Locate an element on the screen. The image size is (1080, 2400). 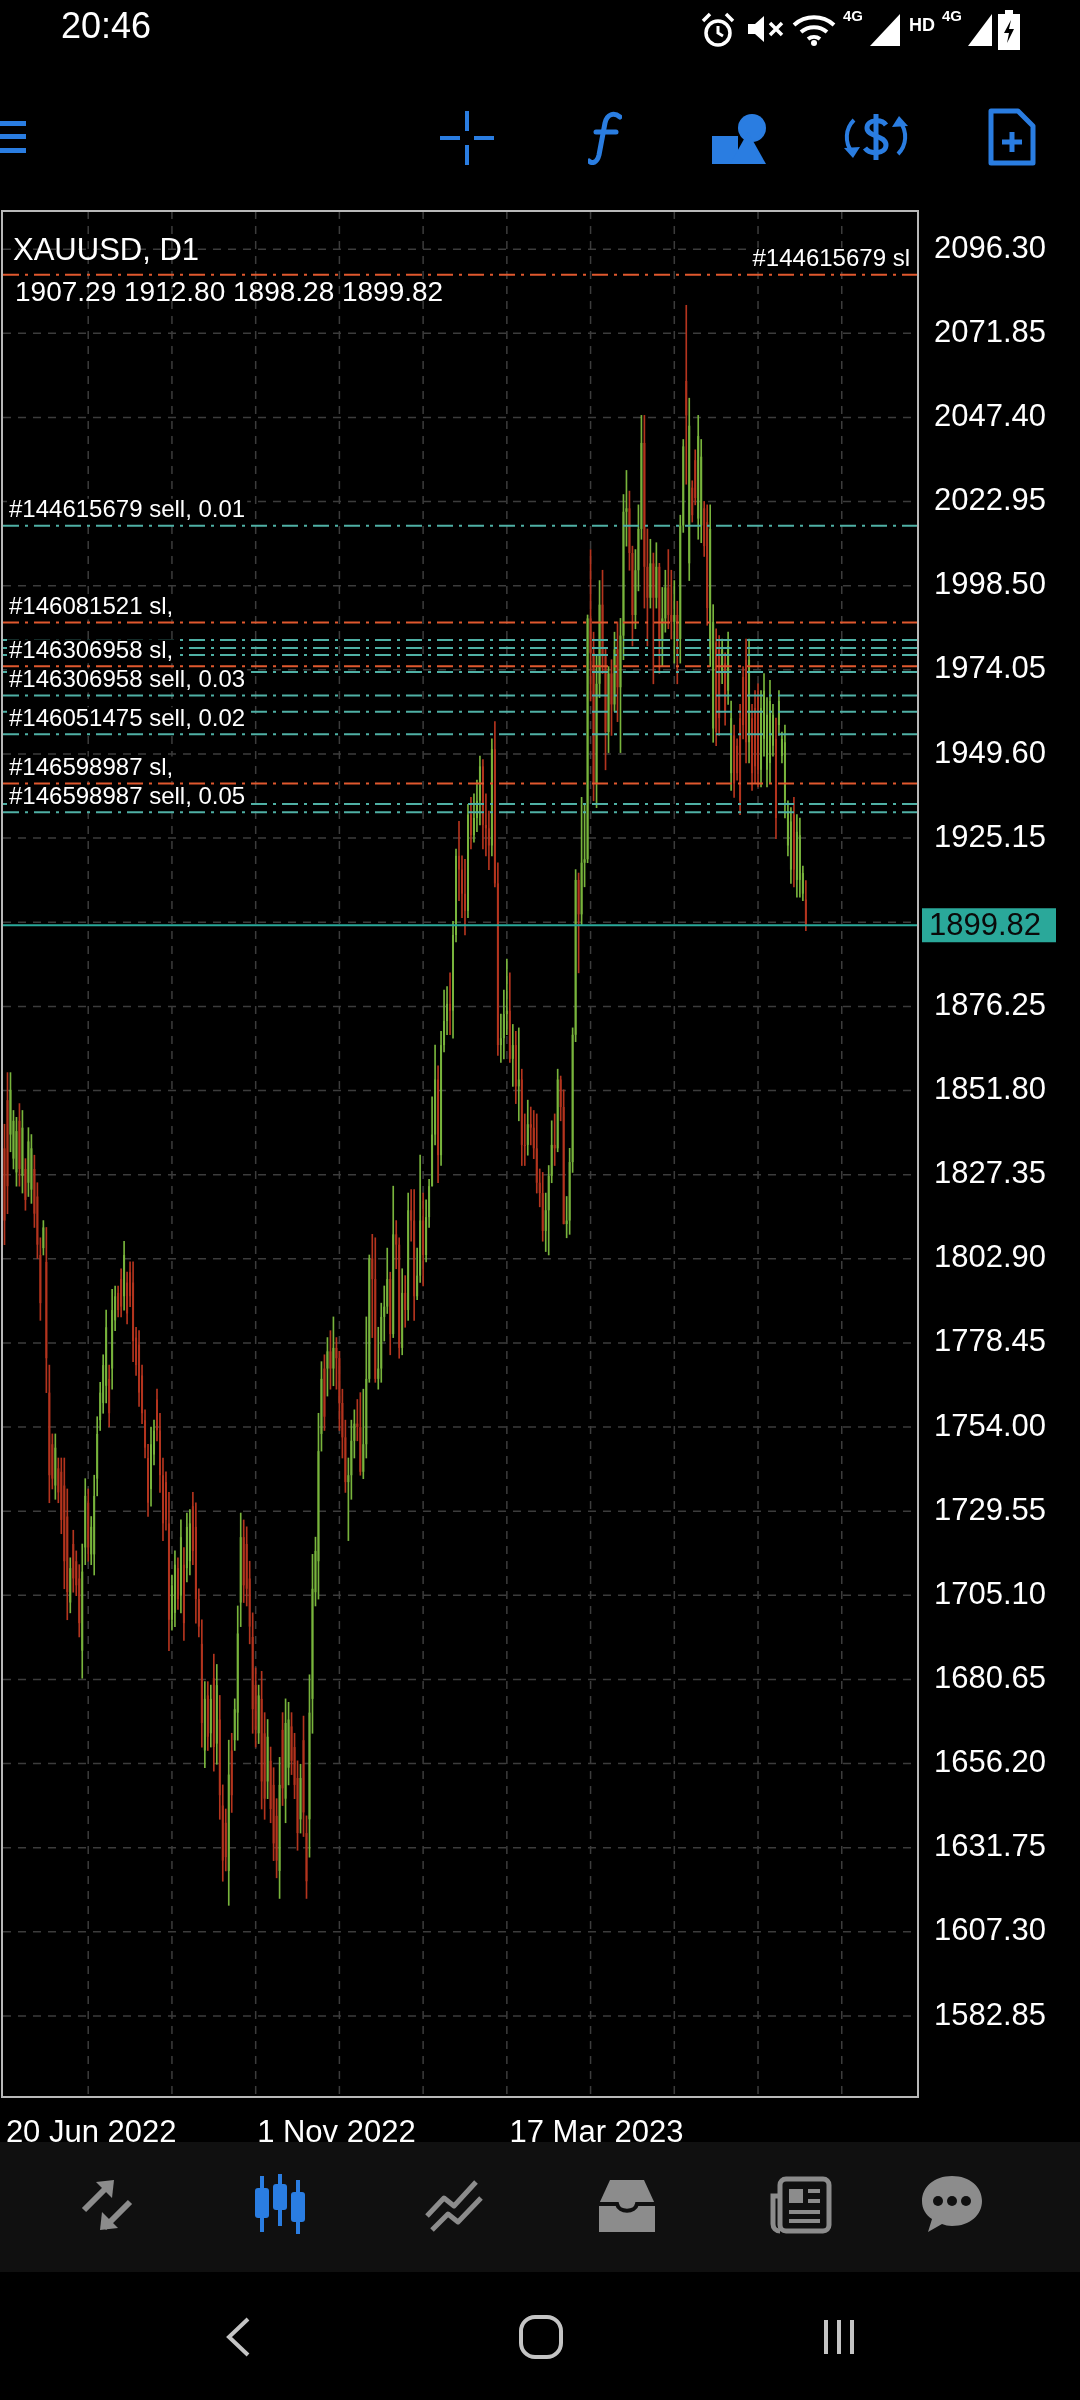
ref-line-label: #146051475 sell, 0.02 is located at coordinates (127, 717).